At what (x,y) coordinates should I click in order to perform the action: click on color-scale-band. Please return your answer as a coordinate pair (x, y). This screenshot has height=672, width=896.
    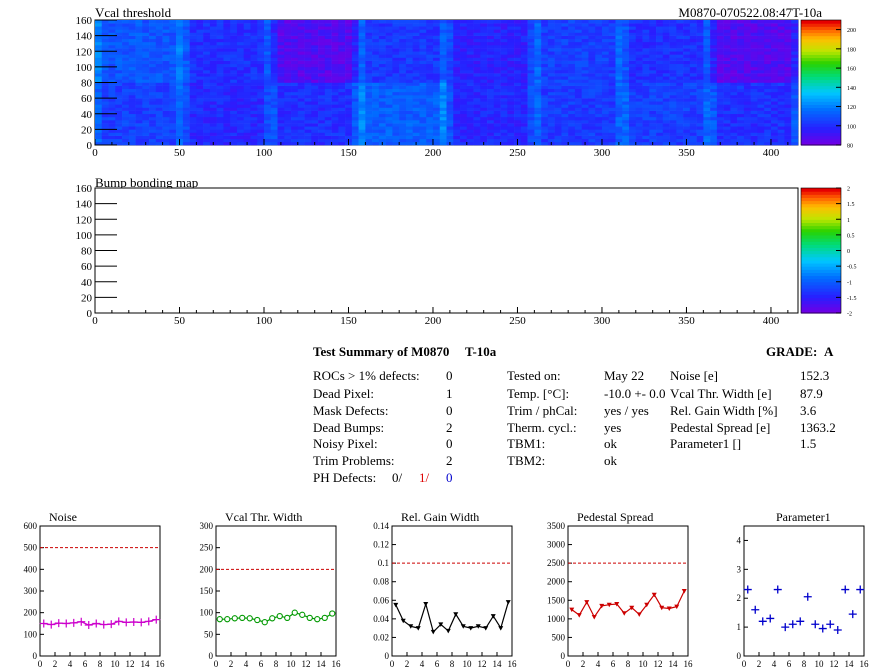
    Looking at the image, I should click on (821, 75).